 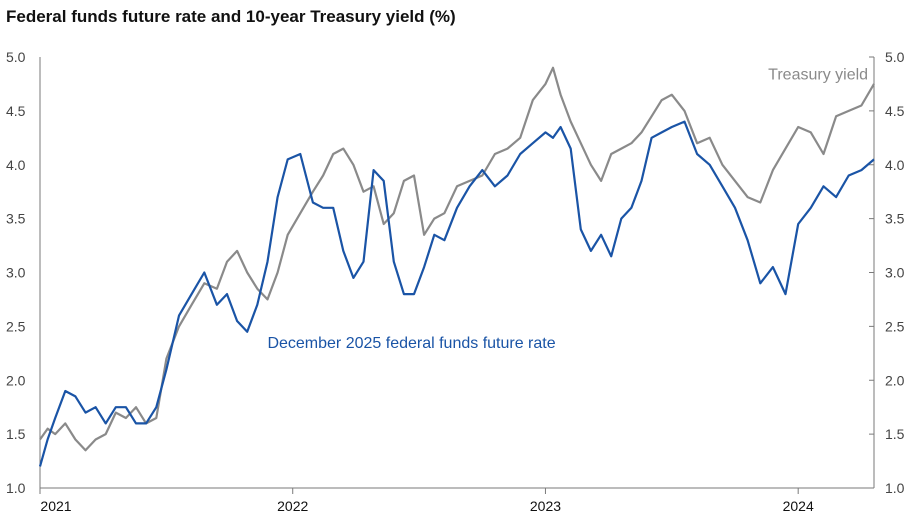 I want to click on y-tick-label-right: 4.0, so click(x=895, y=165).